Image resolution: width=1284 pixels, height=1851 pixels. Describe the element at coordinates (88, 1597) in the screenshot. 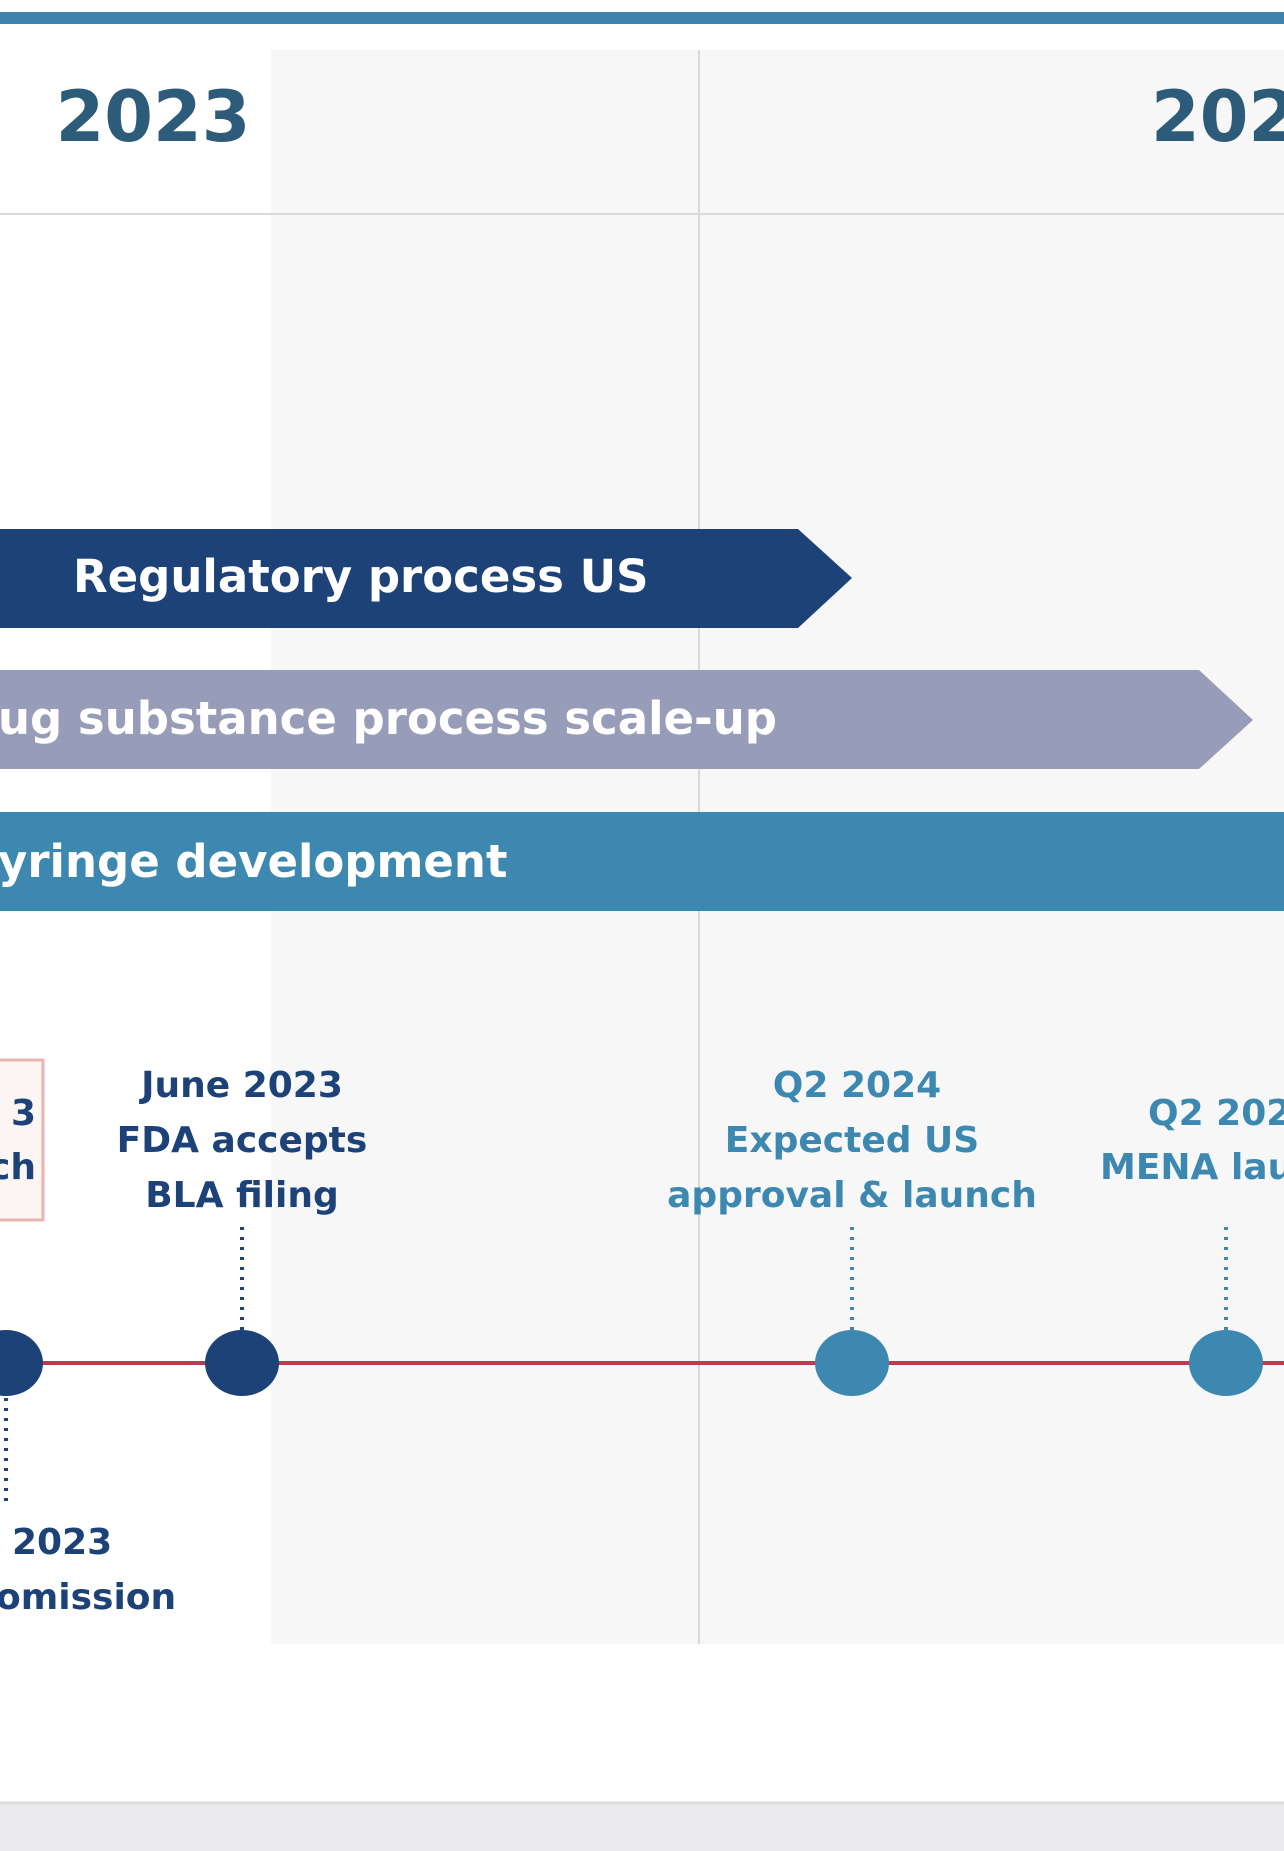

I see `milestone-text: omission` at that location.